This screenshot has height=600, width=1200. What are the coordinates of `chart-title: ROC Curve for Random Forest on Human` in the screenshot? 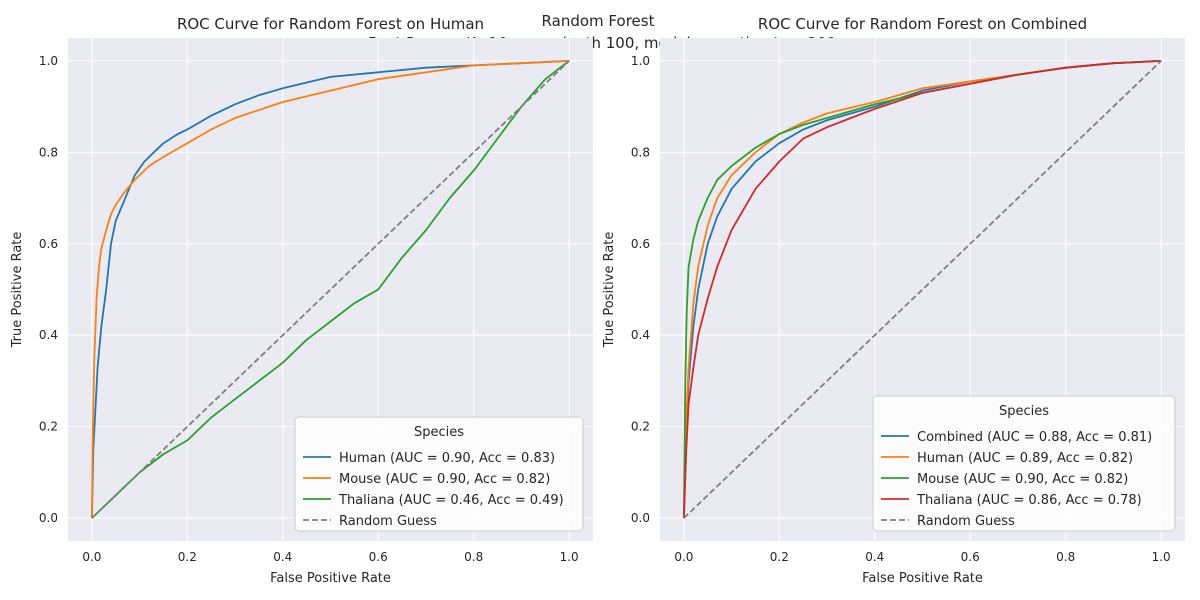 It's located at (330, 24).